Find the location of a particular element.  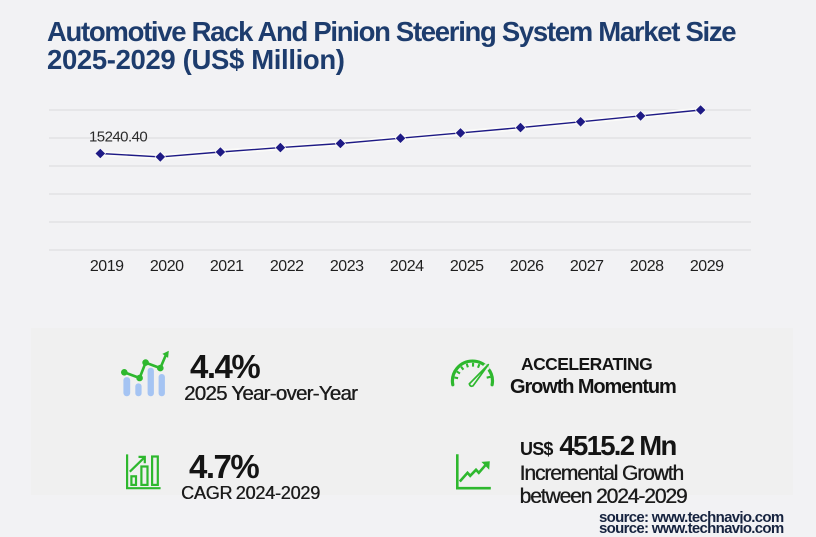

svg-text: 2022 is located at coordinates (287, 266).